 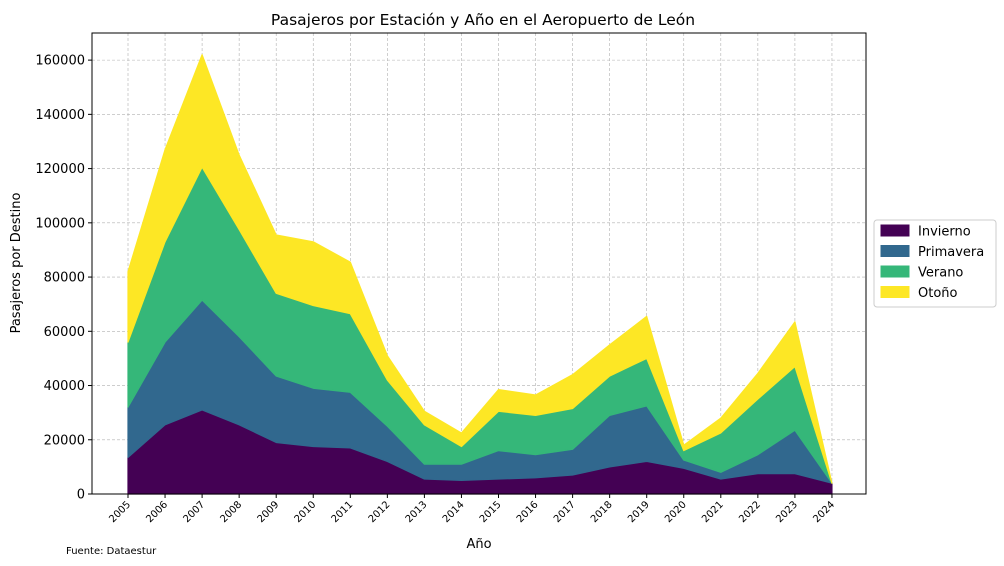 What do you see at coordinates (380, 512) in the screenshot?
I see `x-tick-label: 2012` at bounding box center [380, 512].